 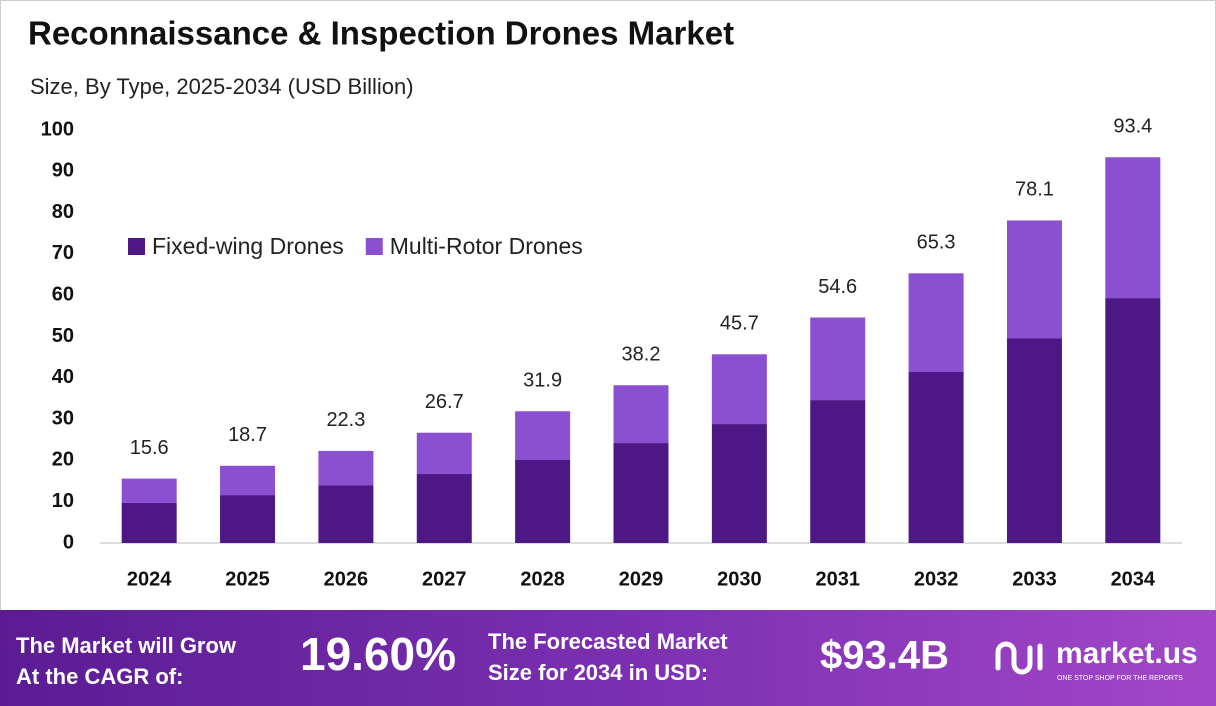 I want to click on total-label: 65.3, so click(x=936, y=243).